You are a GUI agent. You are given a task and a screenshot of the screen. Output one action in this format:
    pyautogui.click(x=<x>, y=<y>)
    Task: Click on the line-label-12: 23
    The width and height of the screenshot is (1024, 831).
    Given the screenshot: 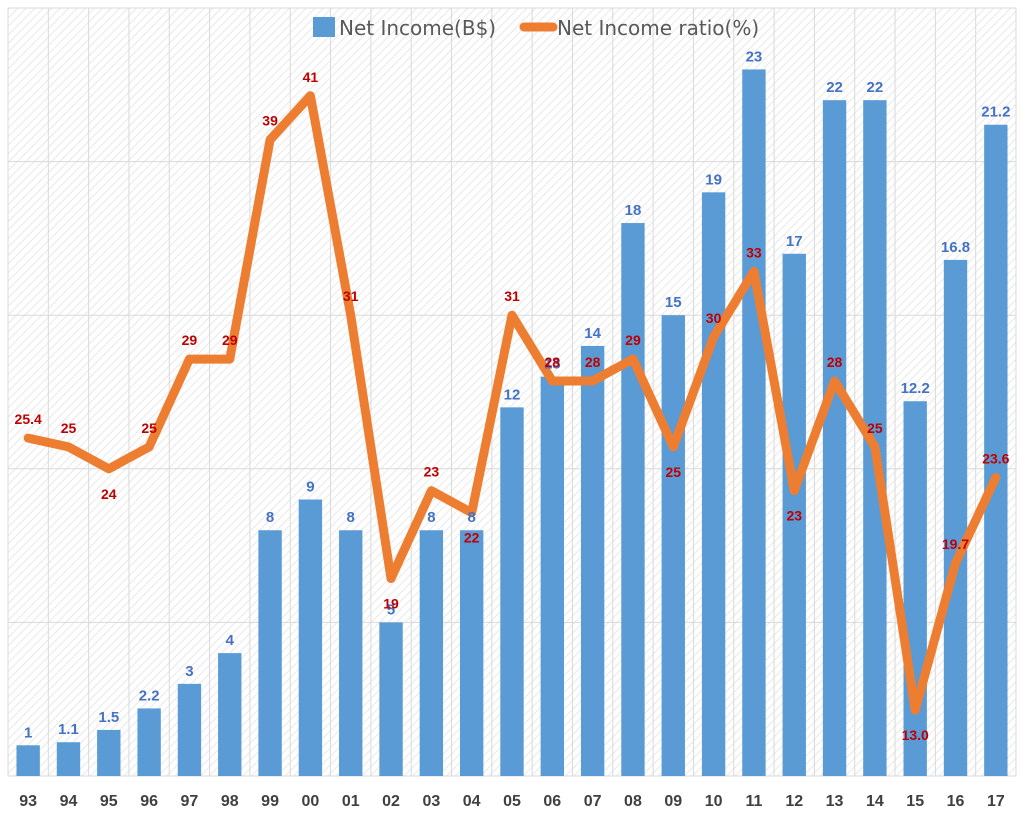 What is the action you would take?
    pyautogui.click(x=794, y=516)
    